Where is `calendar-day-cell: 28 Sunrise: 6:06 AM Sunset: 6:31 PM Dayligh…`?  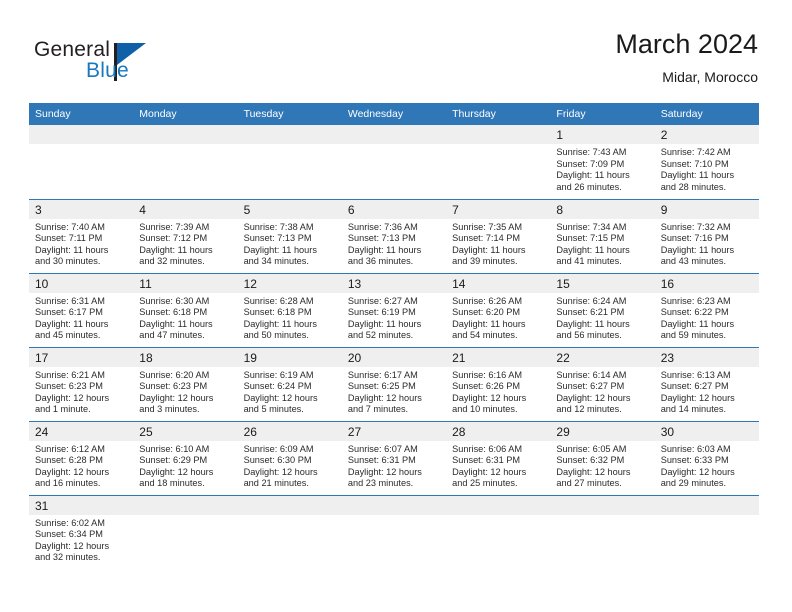 calendar-day-cell: 28 Sunrise: 6:06 AM Sunset: 6:31 PM Dayligh… is located at coordinates (498, 457).